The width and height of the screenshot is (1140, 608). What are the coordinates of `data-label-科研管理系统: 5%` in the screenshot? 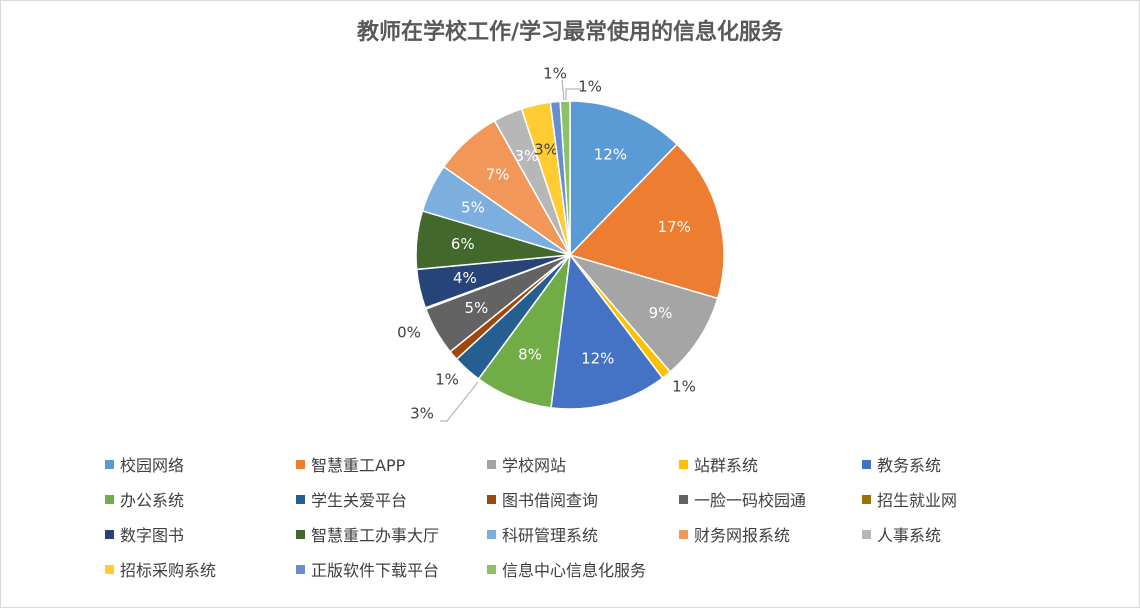 It's located at (473, 208).